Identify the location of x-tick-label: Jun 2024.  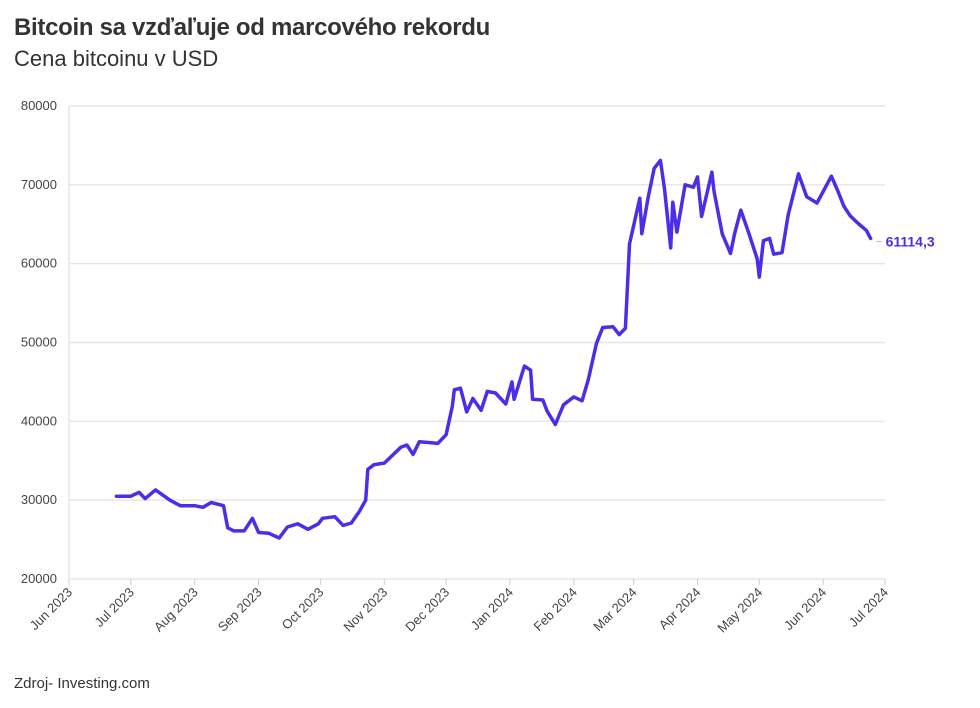
(805, 609).